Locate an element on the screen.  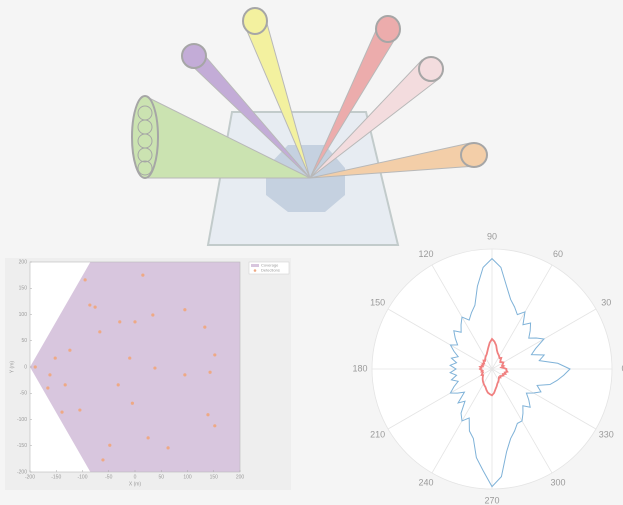
sub-beams is located at coordinates (145, 140).